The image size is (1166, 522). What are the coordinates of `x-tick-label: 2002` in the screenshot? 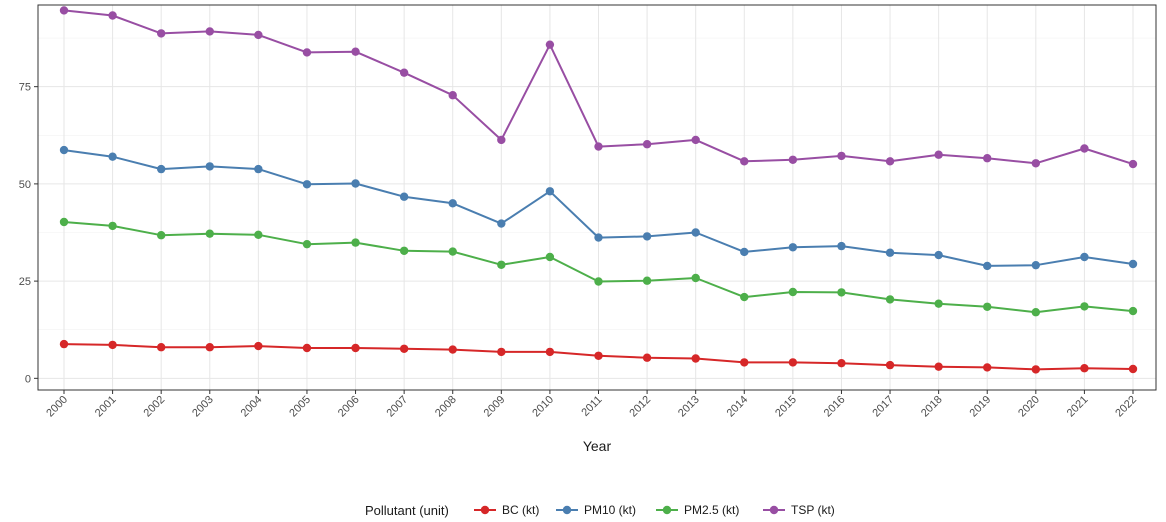 It's located at (155, 407).